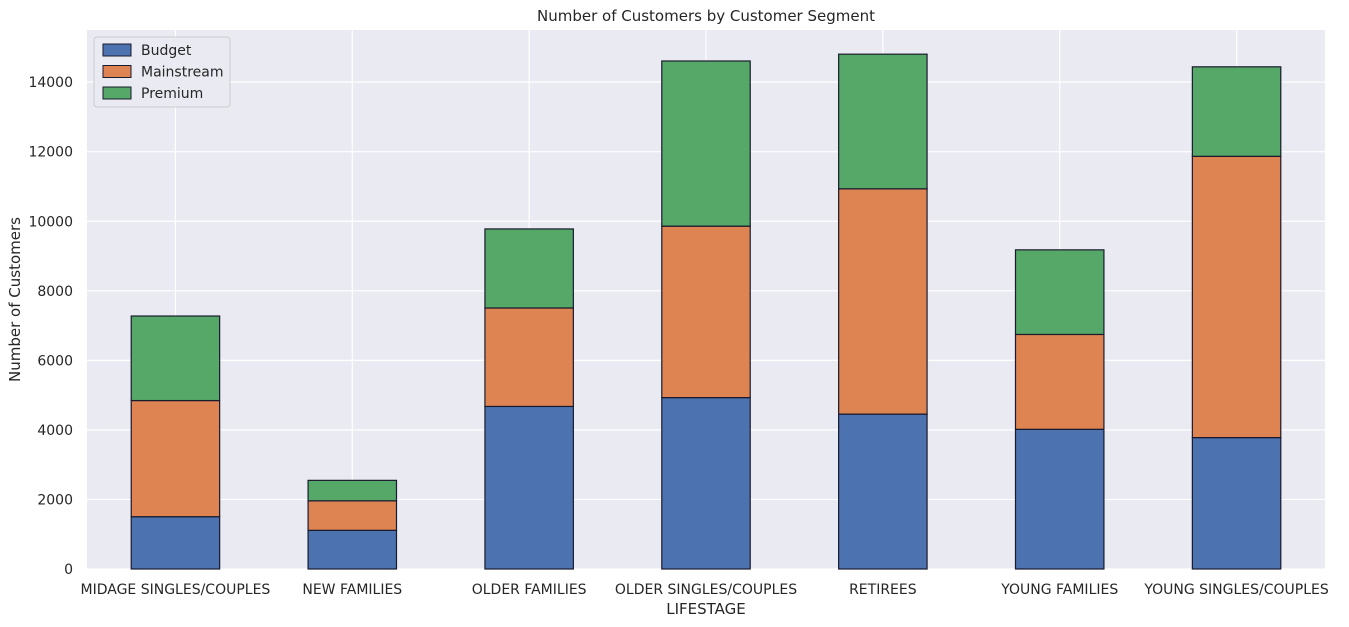  I want to click on x-tick-label: OLDER FAMILIES, so click(529, 590).